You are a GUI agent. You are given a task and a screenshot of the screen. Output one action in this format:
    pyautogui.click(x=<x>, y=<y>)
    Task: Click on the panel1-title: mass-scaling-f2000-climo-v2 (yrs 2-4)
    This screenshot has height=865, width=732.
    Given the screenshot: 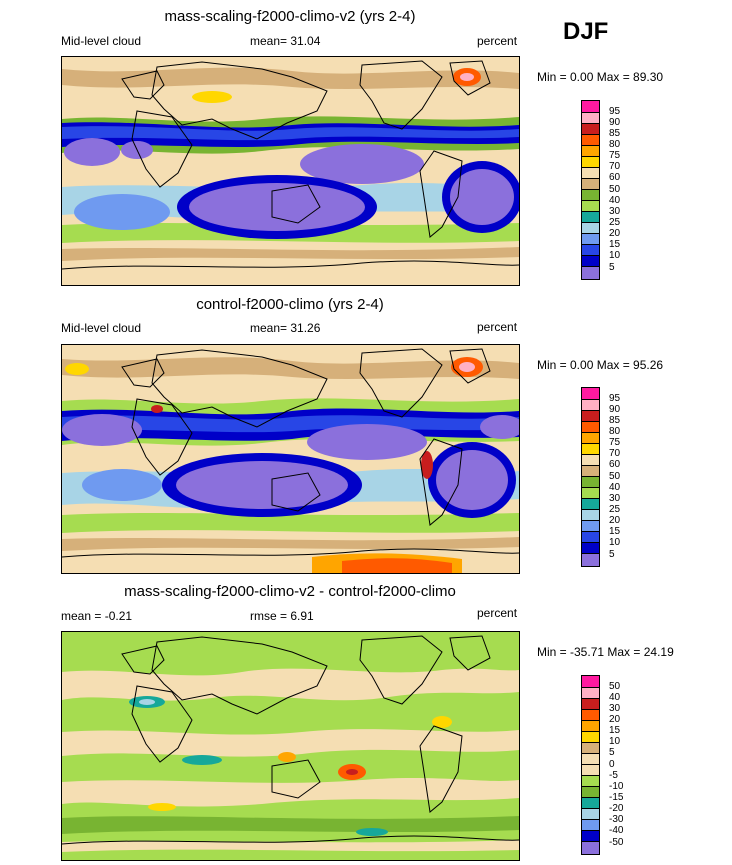 What is the action you would take?
    pyautogui.click(x=290, y=16)
    